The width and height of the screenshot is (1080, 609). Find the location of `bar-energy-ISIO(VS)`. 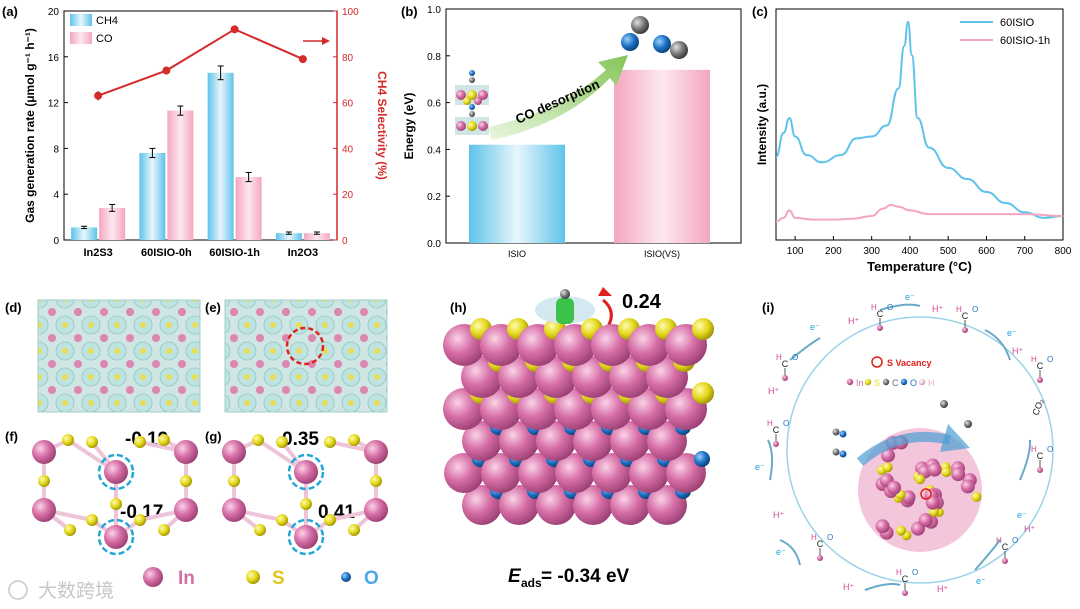

bar-energy-ISIO(VS) is located at coordinates (662, 156).